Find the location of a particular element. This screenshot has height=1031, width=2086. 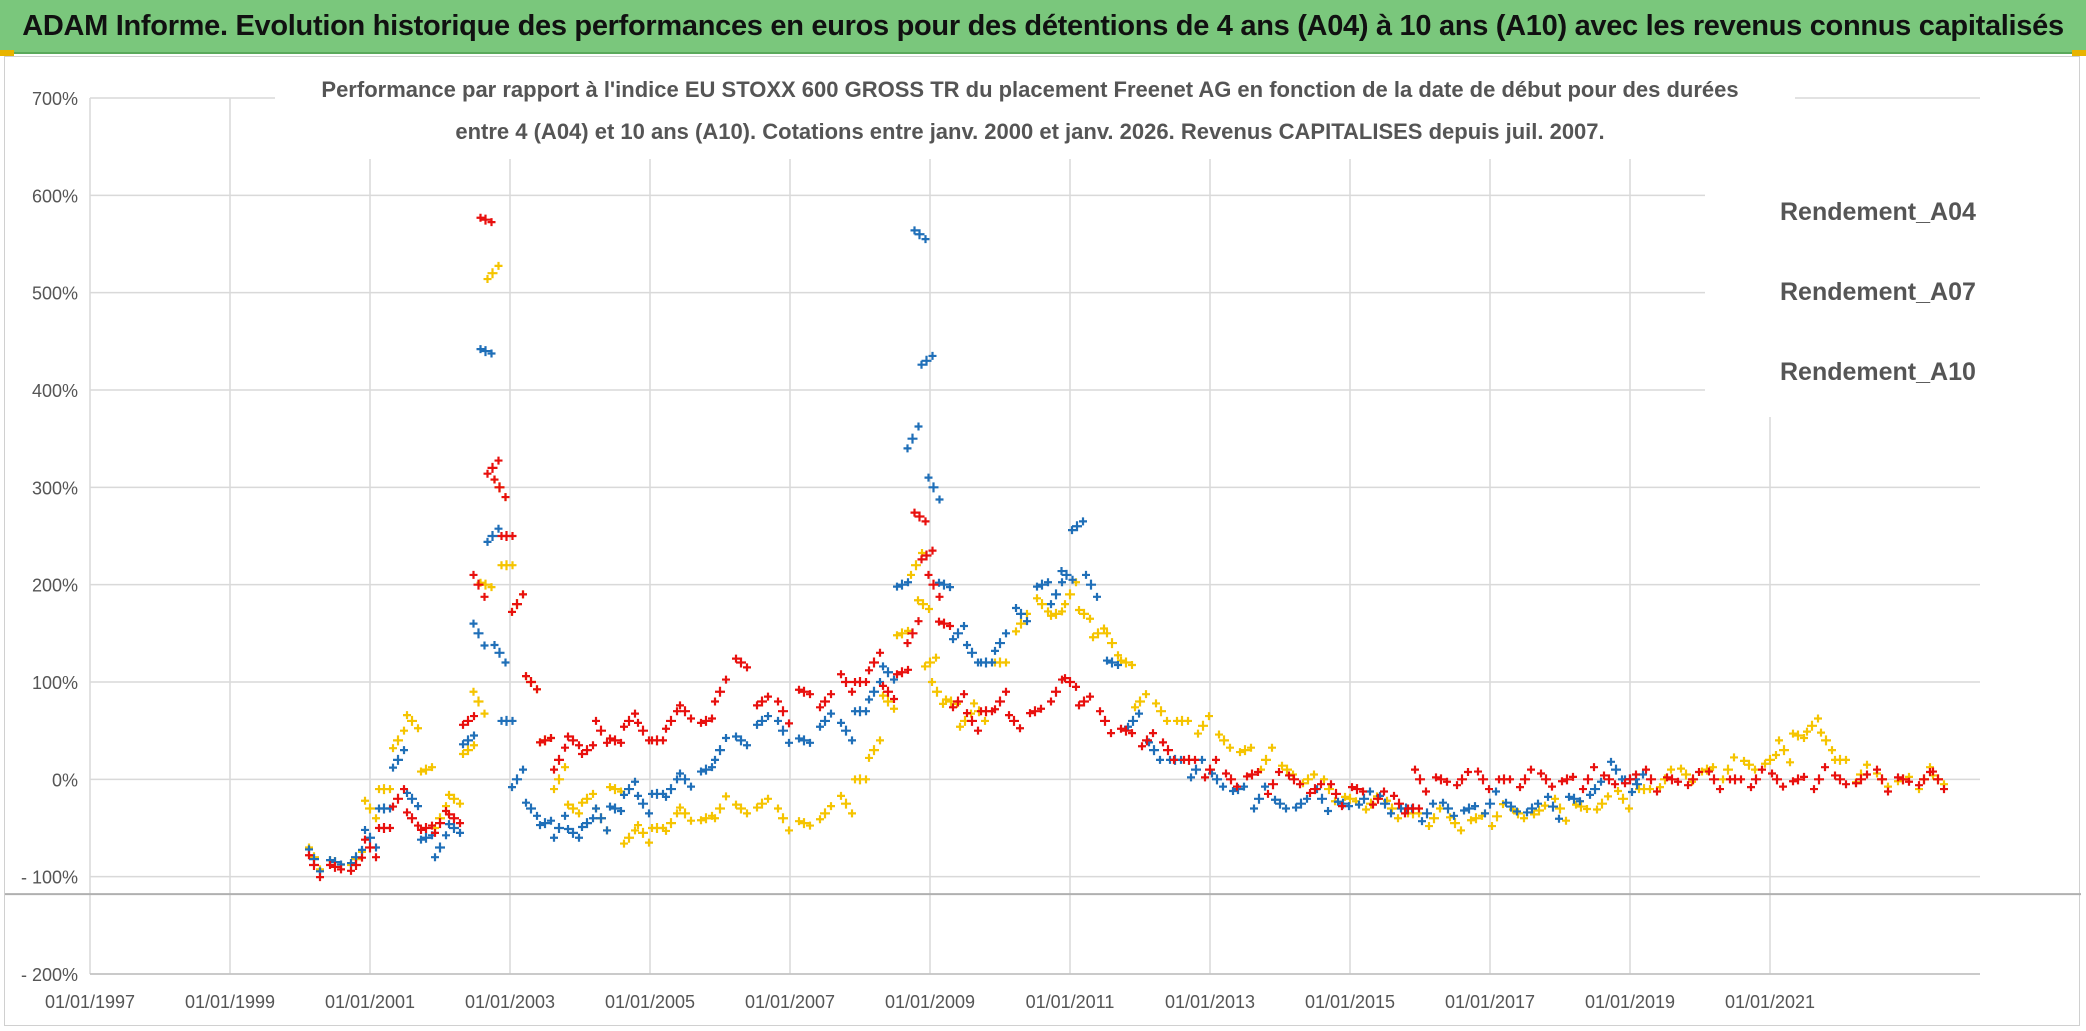

legend-background is located at coordinates (1860, 287).